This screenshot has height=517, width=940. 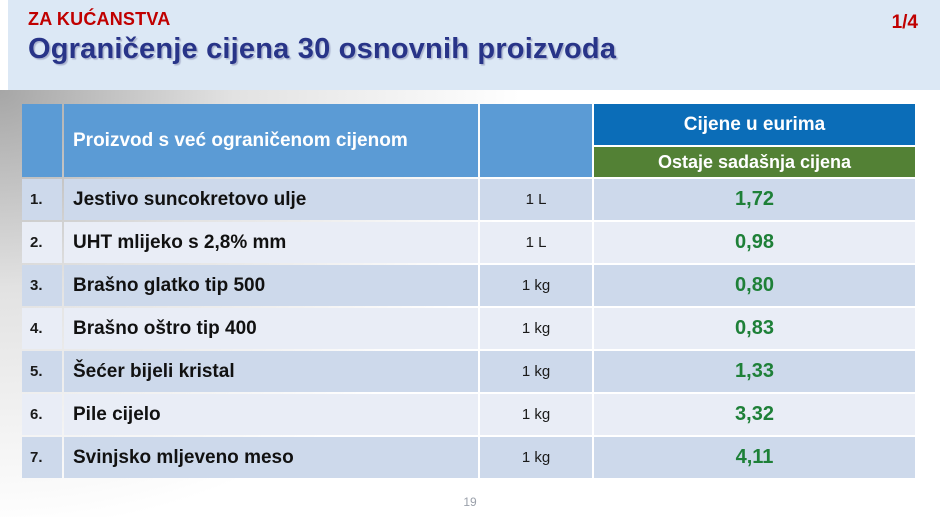 What do you see at coordinates (271, 285) in the screenshot?
I see `row-product: Brašno glatko tip 500` at bounding box center [271, 285].